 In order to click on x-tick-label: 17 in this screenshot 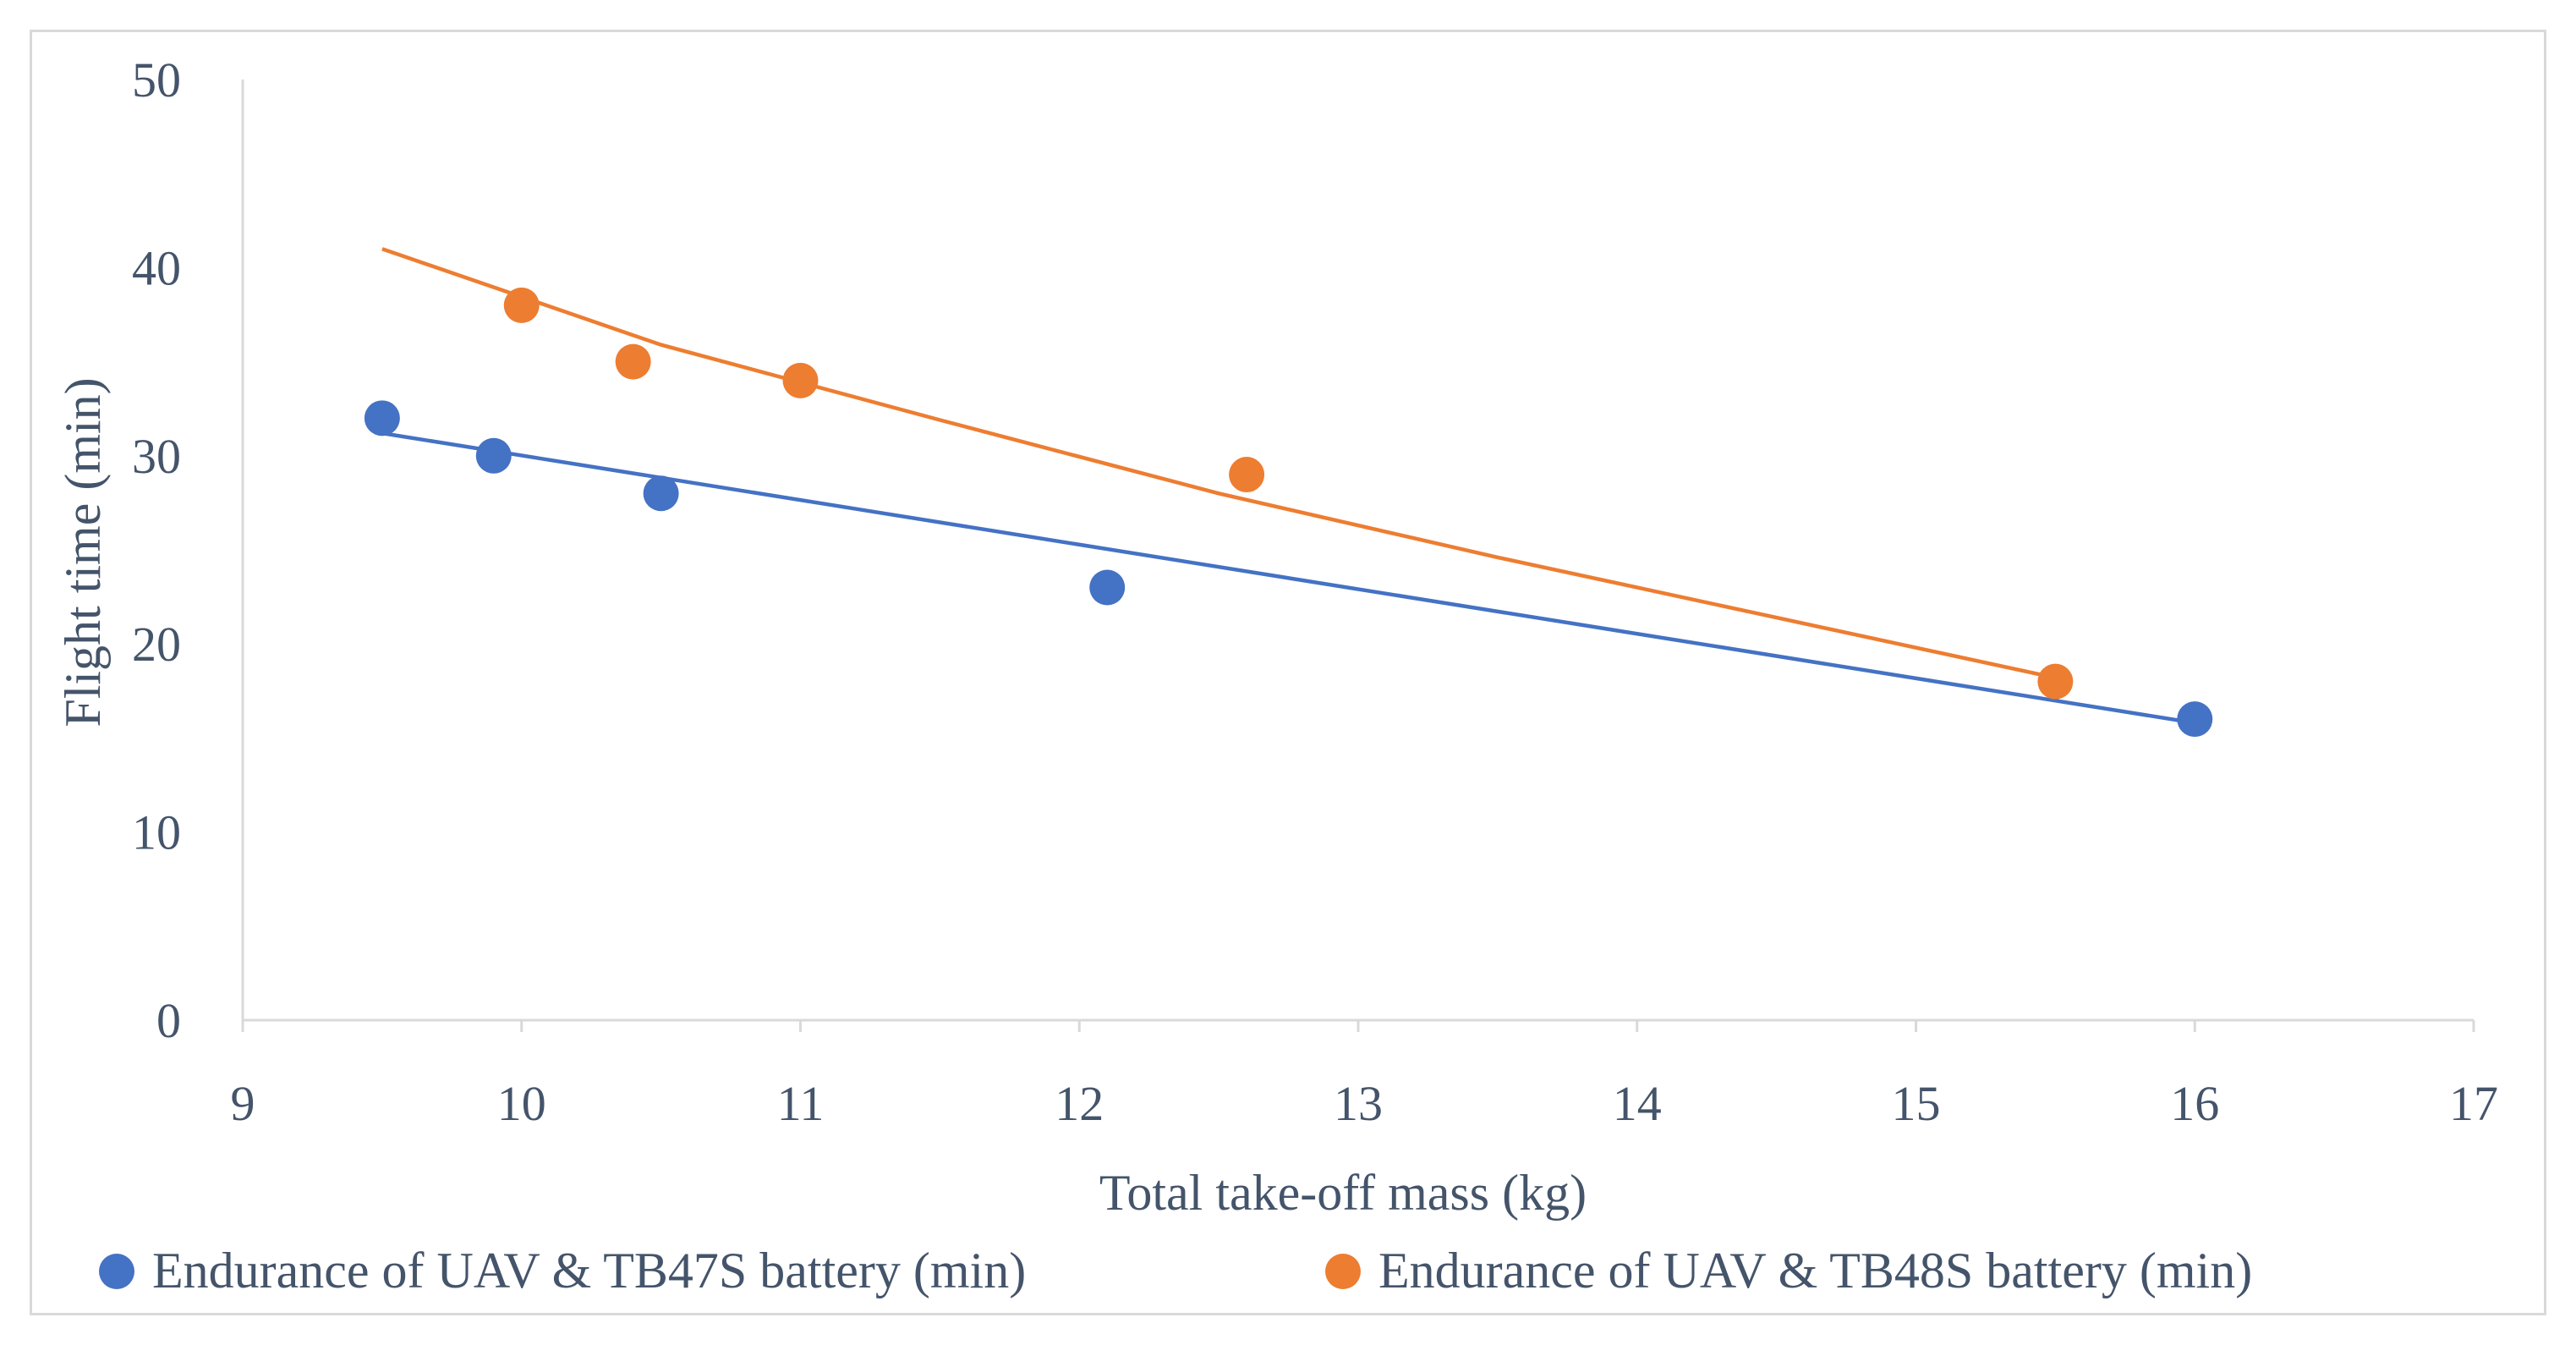, I will do `click(2473, 1103)`.